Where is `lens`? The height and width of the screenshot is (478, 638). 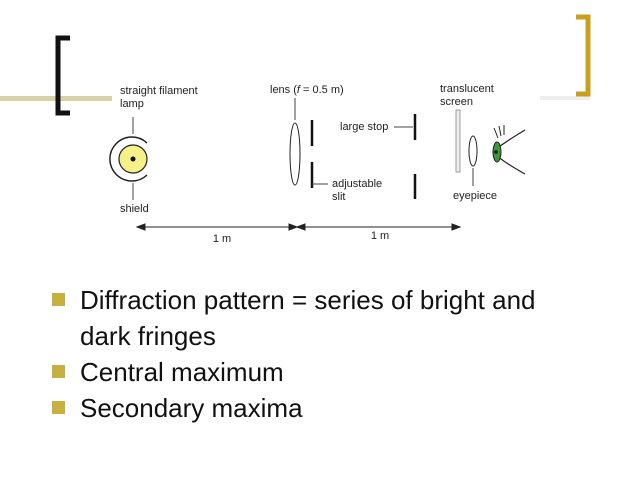
lens is located at coordinates (295, 154).